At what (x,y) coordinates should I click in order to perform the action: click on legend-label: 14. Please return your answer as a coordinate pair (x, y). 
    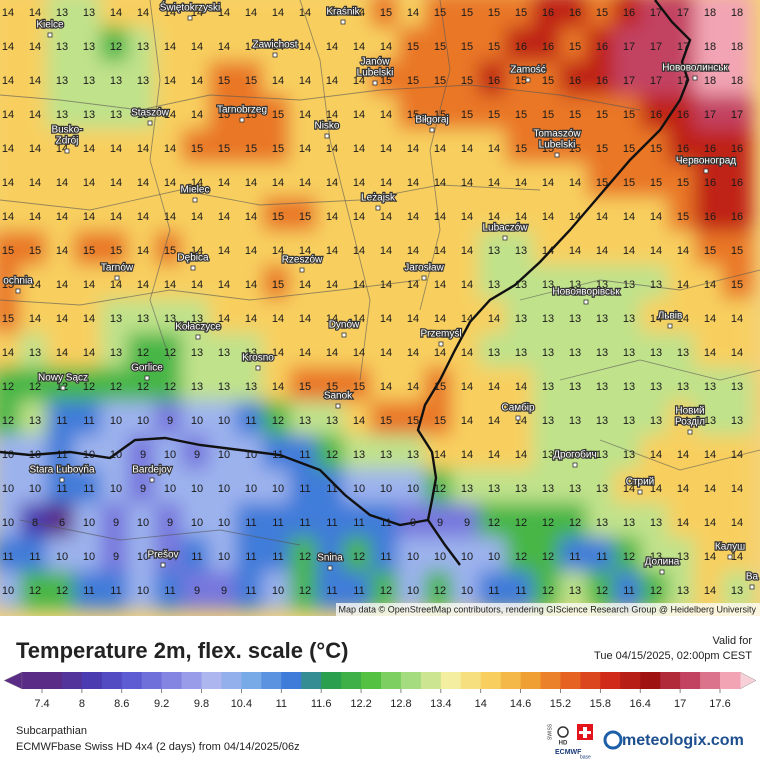
    Looking at the image, I should click on (481, 704).